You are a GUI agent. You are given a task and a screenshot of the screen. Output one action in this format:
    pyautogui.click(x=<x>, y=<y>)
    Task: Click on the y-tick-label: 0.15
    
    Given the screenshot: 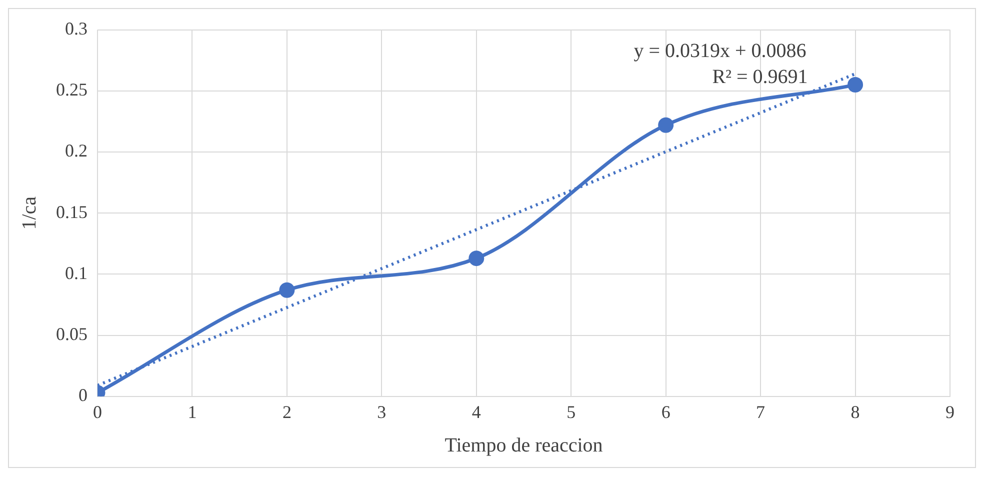 What is the action you would take?
    pyautogui.click(x=72, y=212)
    